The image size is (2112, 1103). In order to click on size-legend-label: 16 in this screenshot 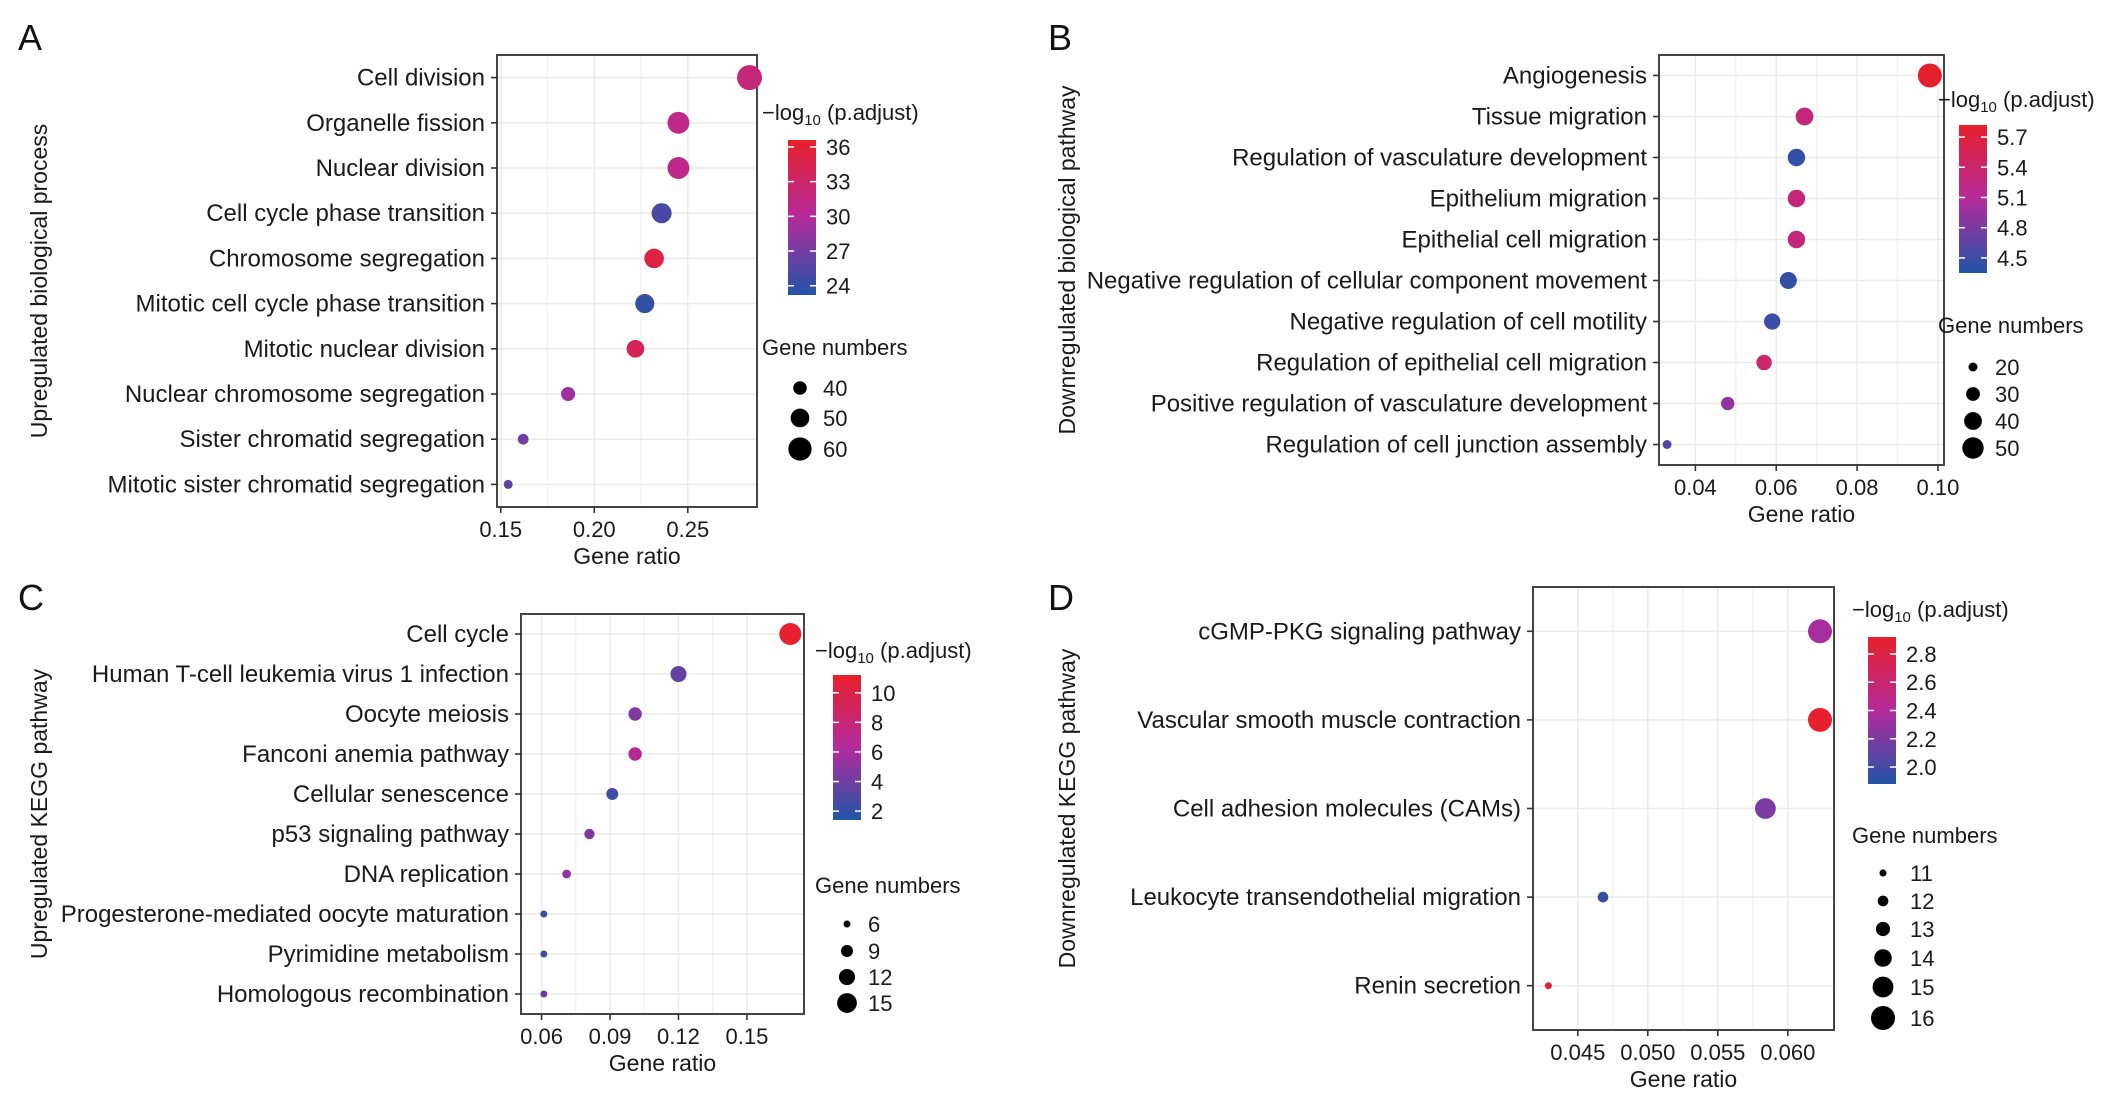, I will do `click(1922, 1018)`.